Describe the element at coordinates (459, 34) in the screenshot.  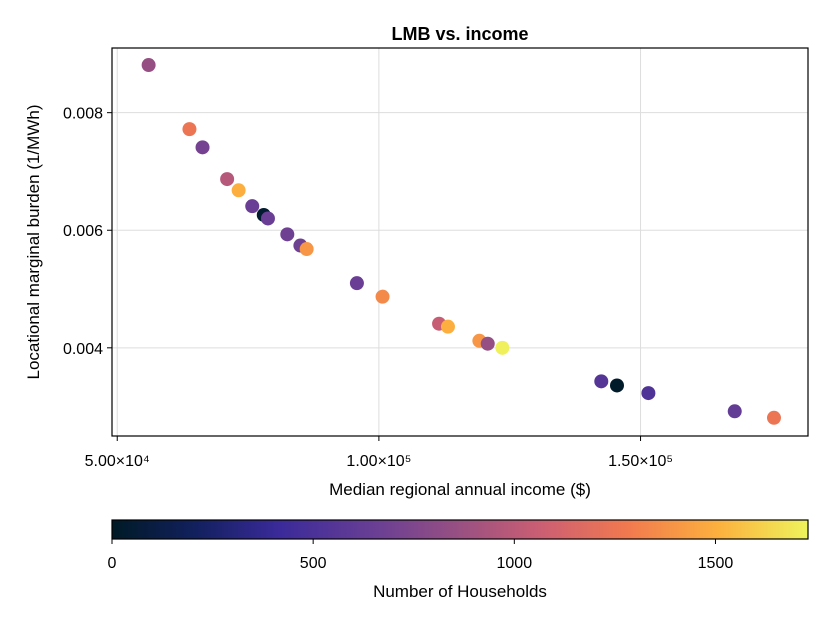
I see `chart-title: LMB vs. income` at that location.